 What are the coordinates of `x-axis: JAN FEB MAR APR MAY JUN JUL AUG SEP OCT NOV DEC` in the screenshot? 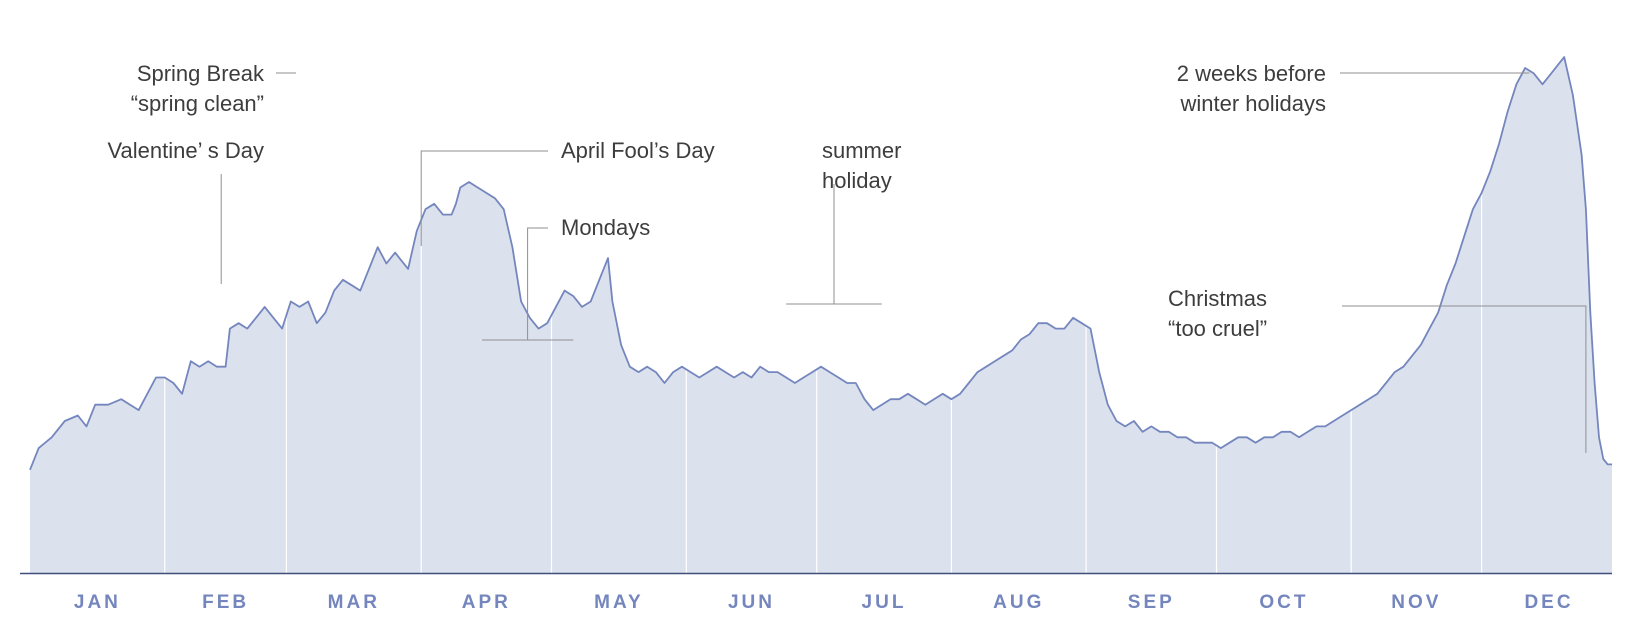 It's located at (816, 592).